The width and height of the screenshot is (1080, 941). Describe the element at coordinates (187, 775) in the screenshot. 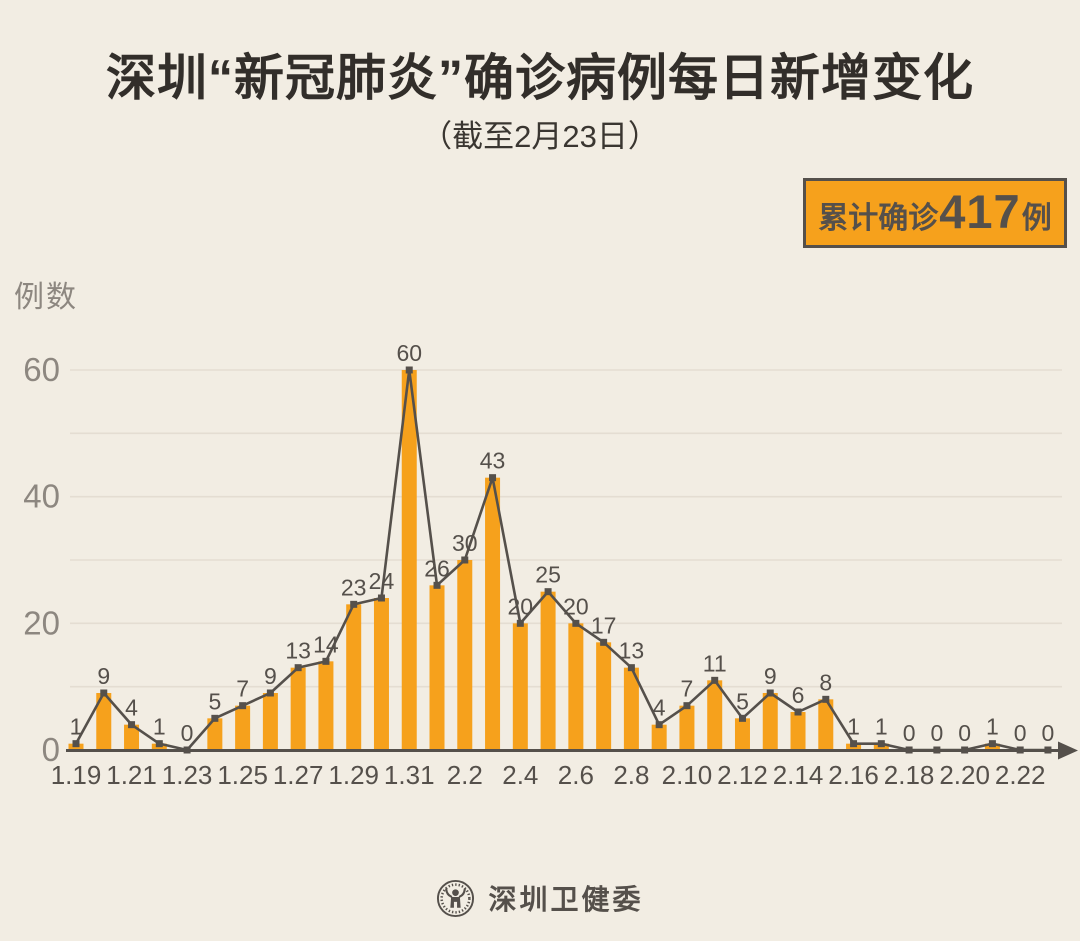

I see `x-tick-label: 1.23` at that location.